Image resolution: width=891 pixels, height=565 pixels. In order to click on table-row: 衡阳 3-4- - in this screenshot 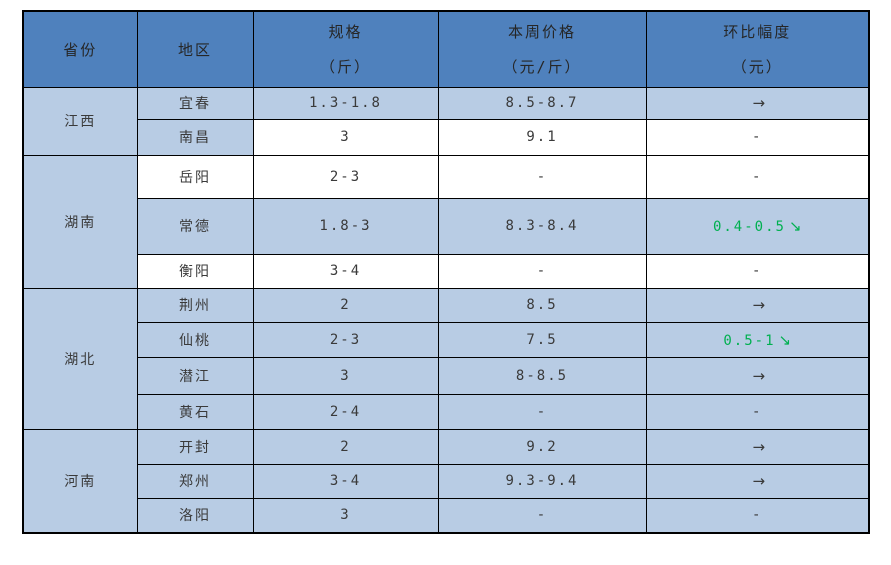, I will do `click(446, 271)`.